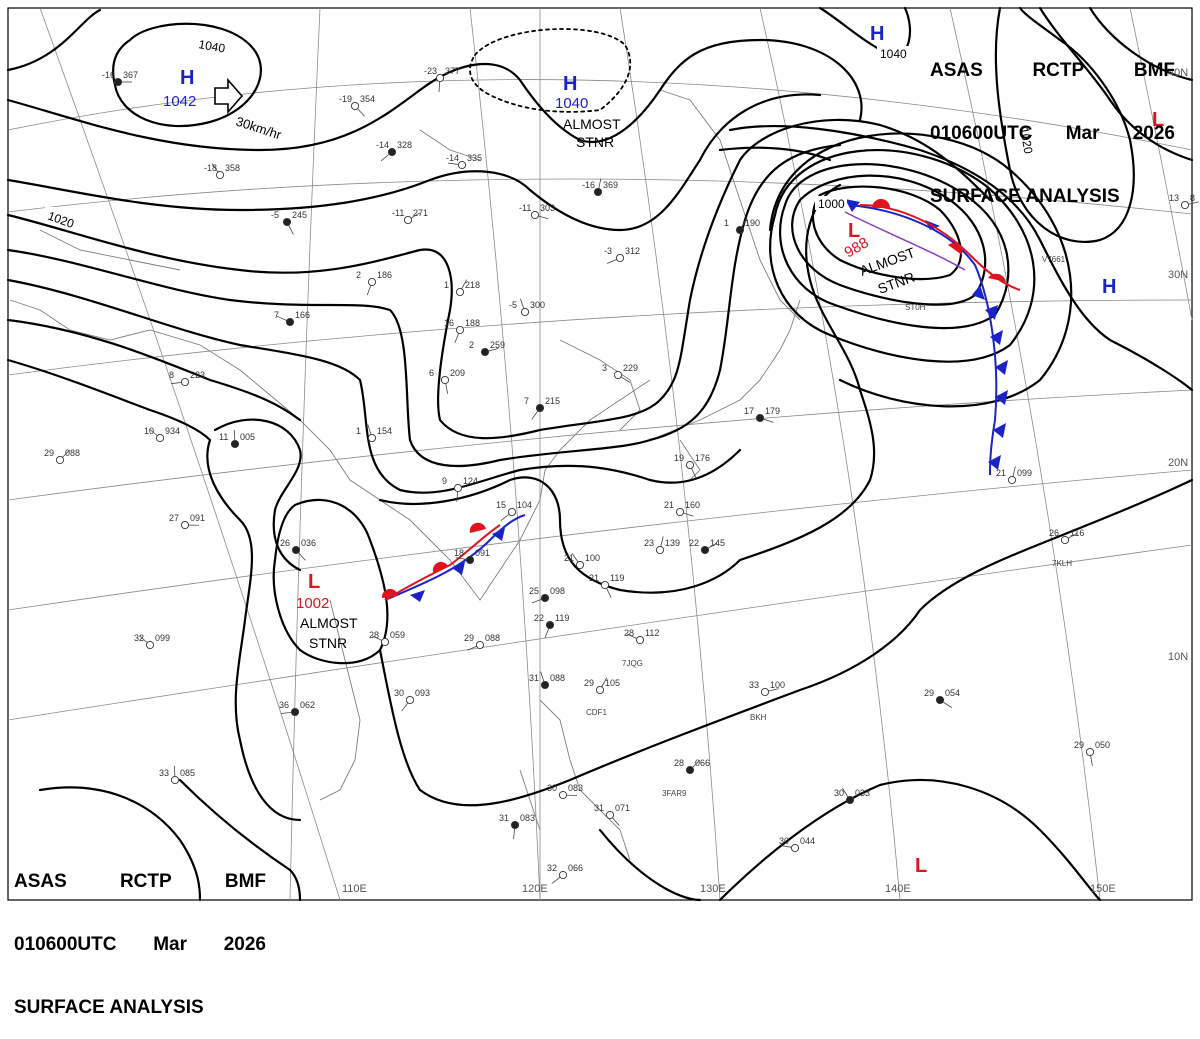  Describe the element at coordinates (367, 99) in the screenshot. I see `station-pressure: 354` at that location.